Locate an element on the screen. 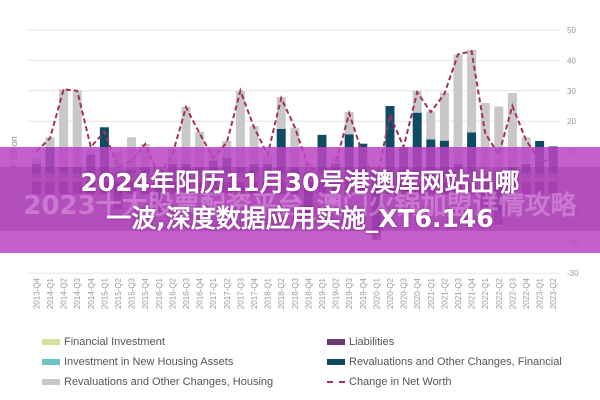 This screenshot has height=400, width=600. x-tick-label: 2021-Q3 is located at coordinates (458, 293).